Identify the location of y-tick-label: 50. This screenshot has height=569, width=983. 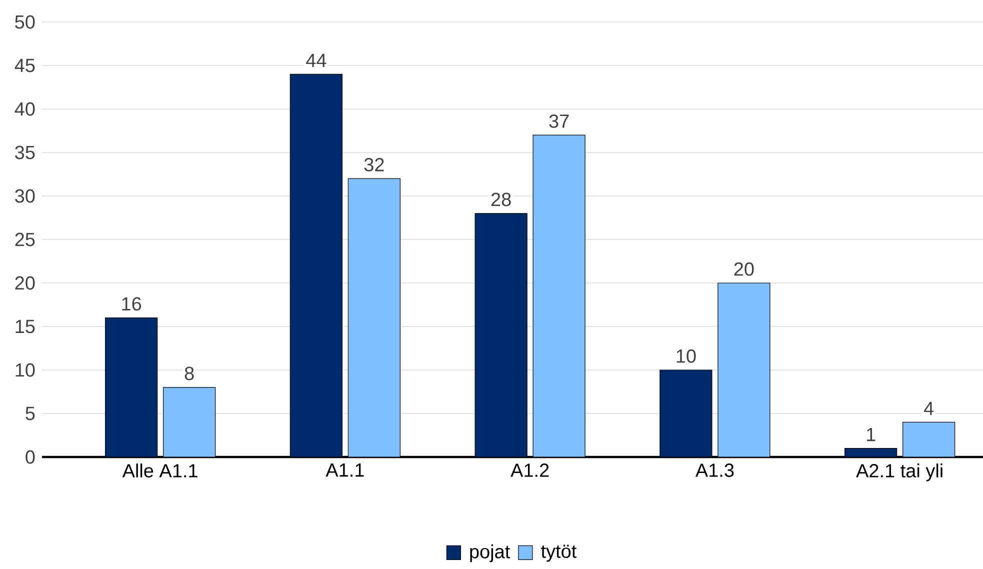
(25, 22).